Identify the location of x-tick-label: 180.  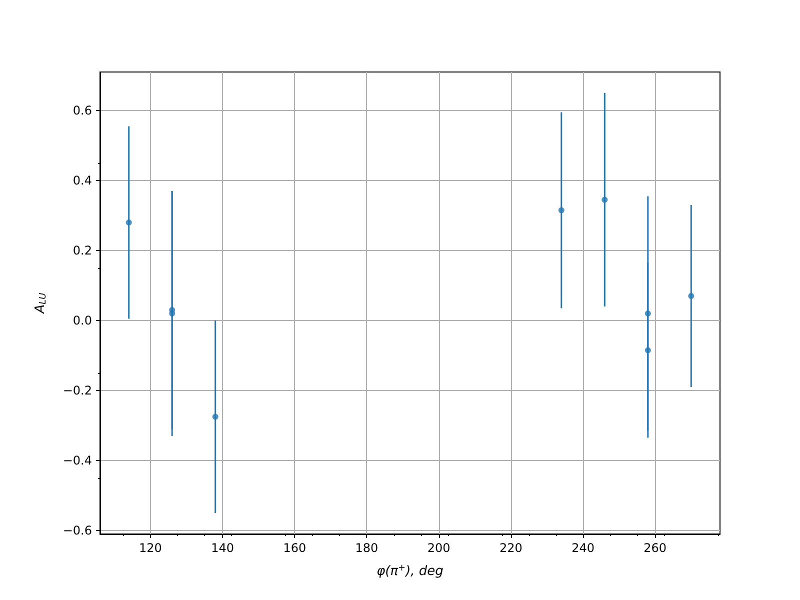
(366, 548).